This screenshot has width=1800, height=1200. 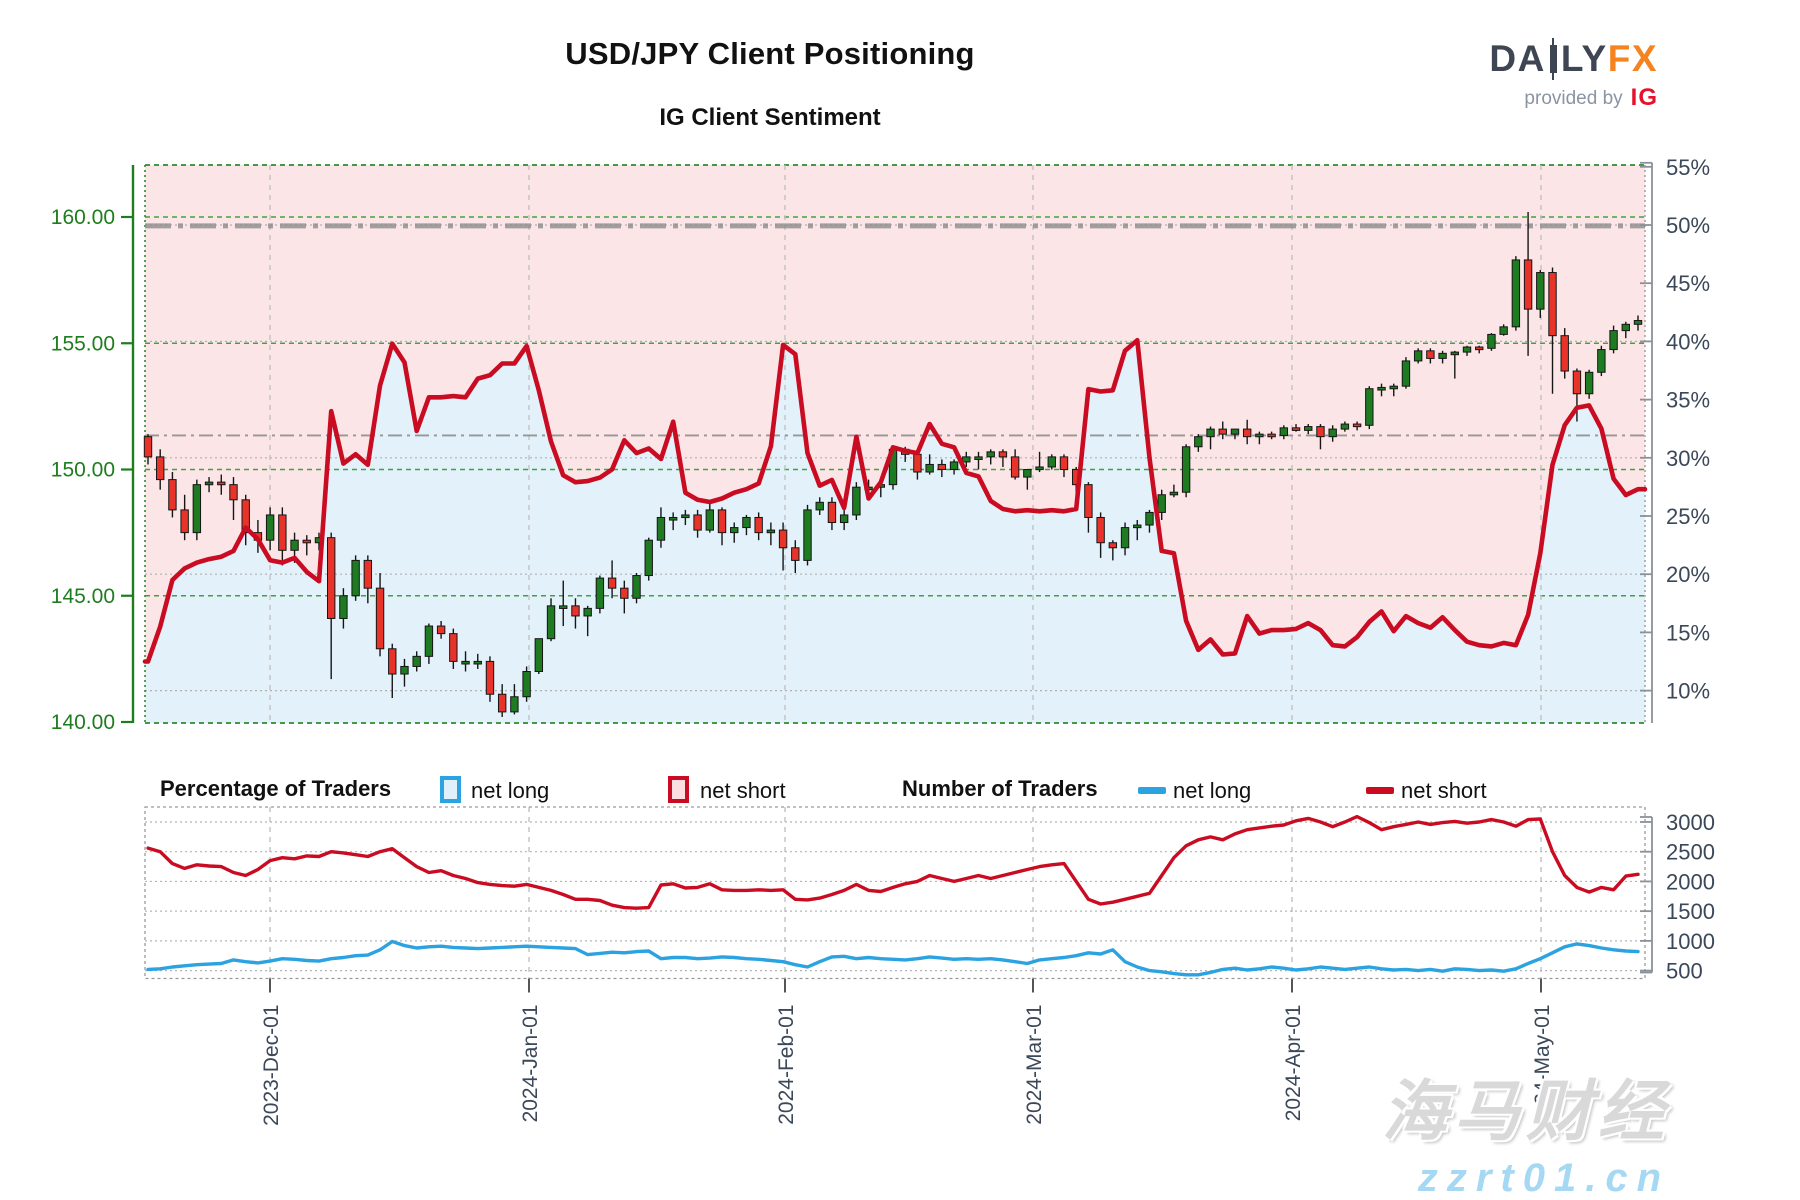 I want to click on svg-text: 2024-Apr-01, so click(x=1293, y=1063).